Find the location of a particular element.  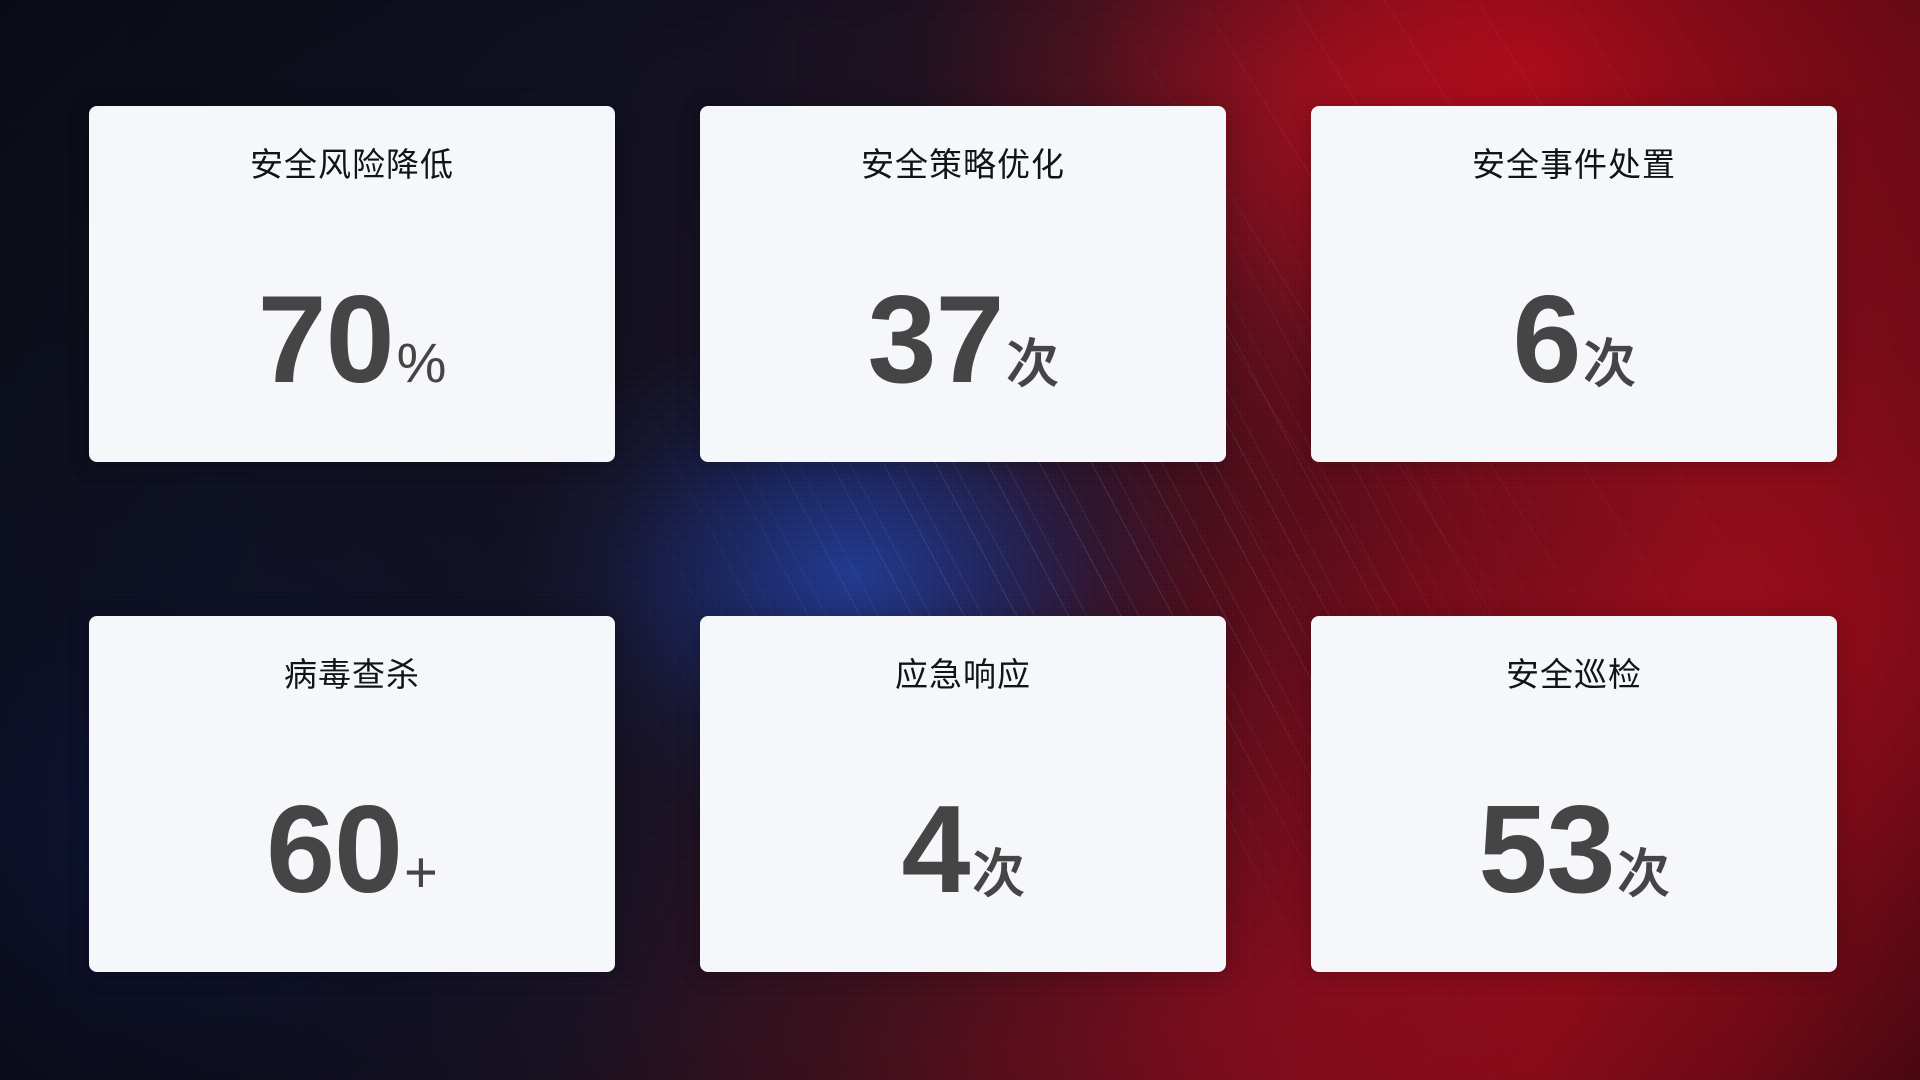

stat-card-value: 53 次 is located at coordinates (1574, 850).